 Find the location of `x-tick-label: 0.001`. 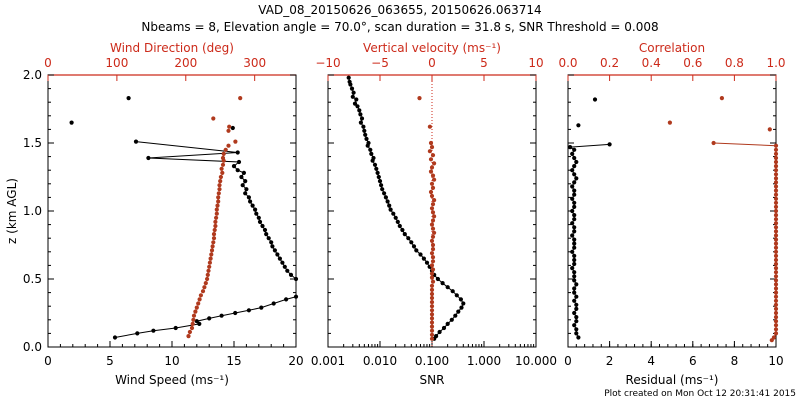

x-tick-label: 0.001 is located at coordinates (328, 361).